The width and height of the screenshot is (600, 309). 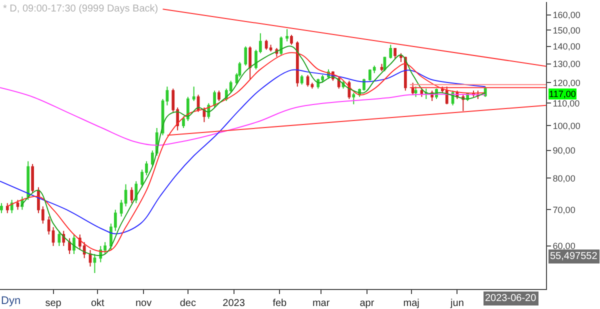 I want to click on y-tick-label: 100,00, so click(x=566, y=125).